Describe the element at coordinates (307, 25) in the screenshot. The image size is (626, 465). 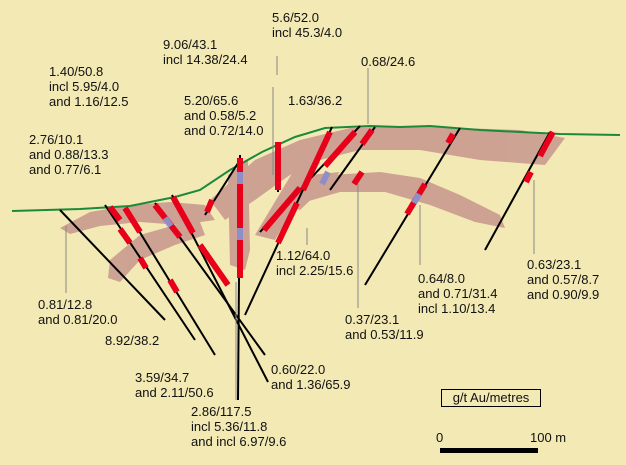
I see `assay-label-l1: 5.6/52.0 incl 45.3/4.0` at that location.